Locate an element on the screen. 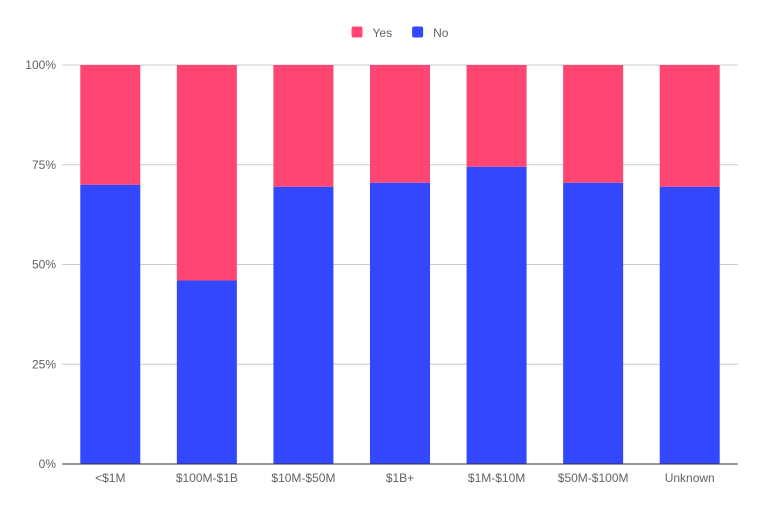 This screenshot has height=511, width=764. x-tick-label-unknown: Unknown is located at coordinates (690, 478).